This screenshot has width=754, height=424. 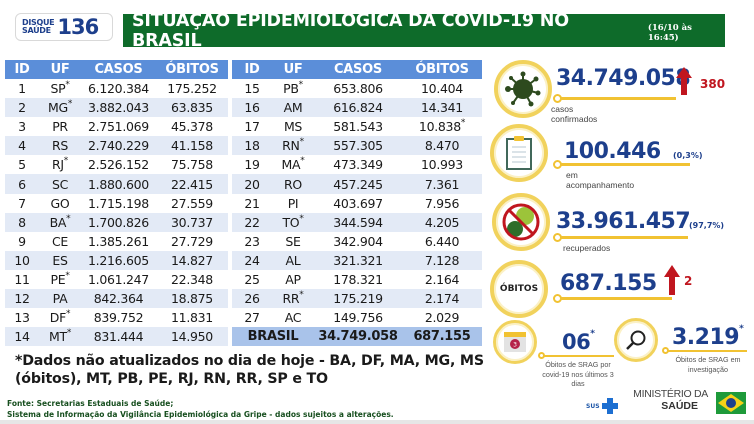 I want to click on cell-casos: 342.904, so click(x=358, y=241).